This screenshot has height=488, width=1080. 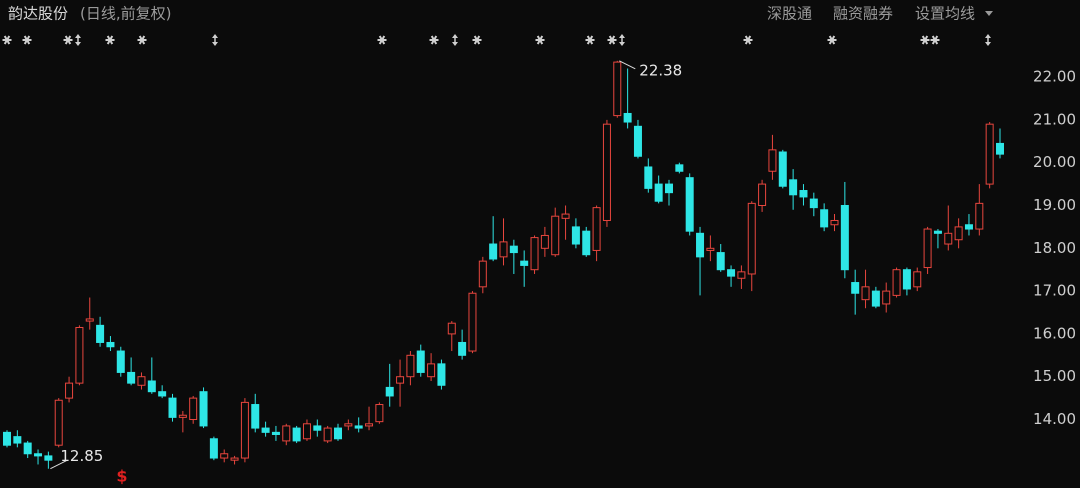 I want to click on y-tick-label: 17.00, so click(x=1054, y=291).